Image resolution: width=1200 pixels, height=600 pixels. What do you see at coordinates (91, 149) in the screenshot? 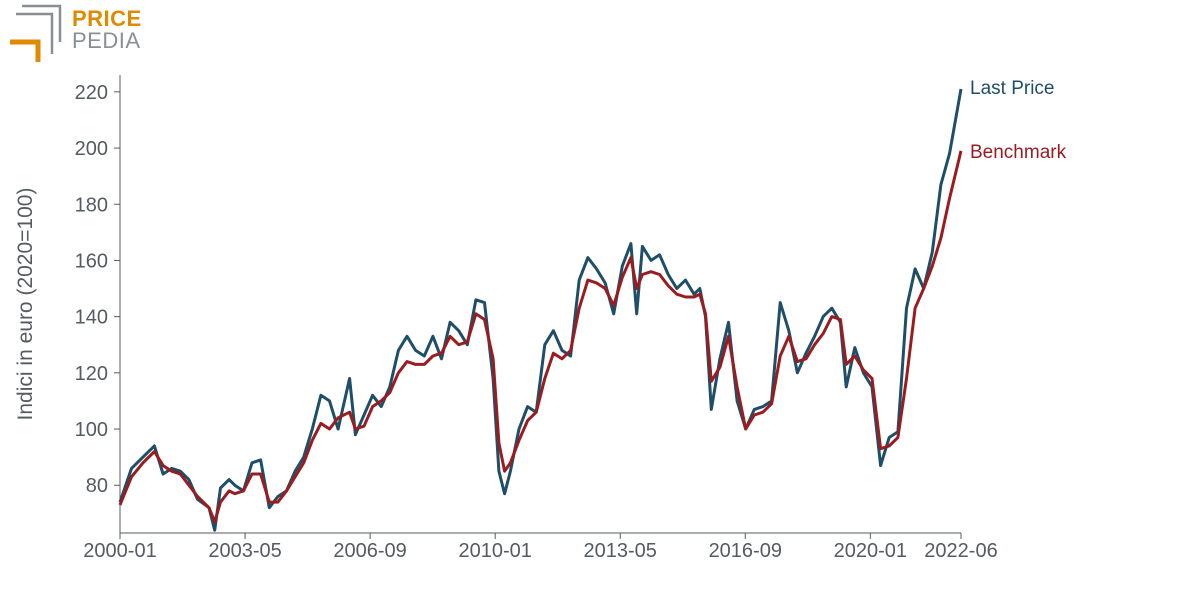
I see `y-tick-label: 200` at bounding box center [91, 149].